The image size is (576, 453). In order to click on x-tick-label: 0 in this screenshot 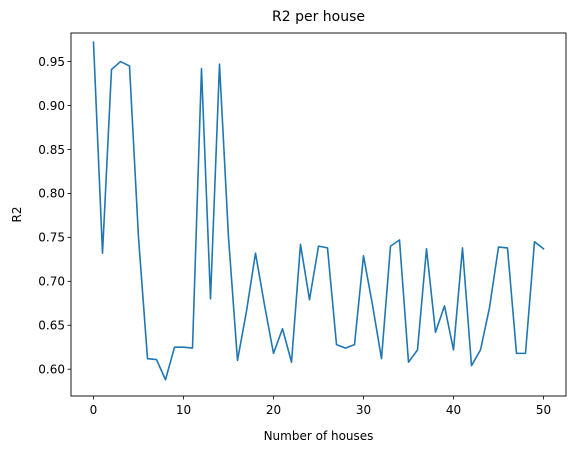, I will do `click(94, 410)`.